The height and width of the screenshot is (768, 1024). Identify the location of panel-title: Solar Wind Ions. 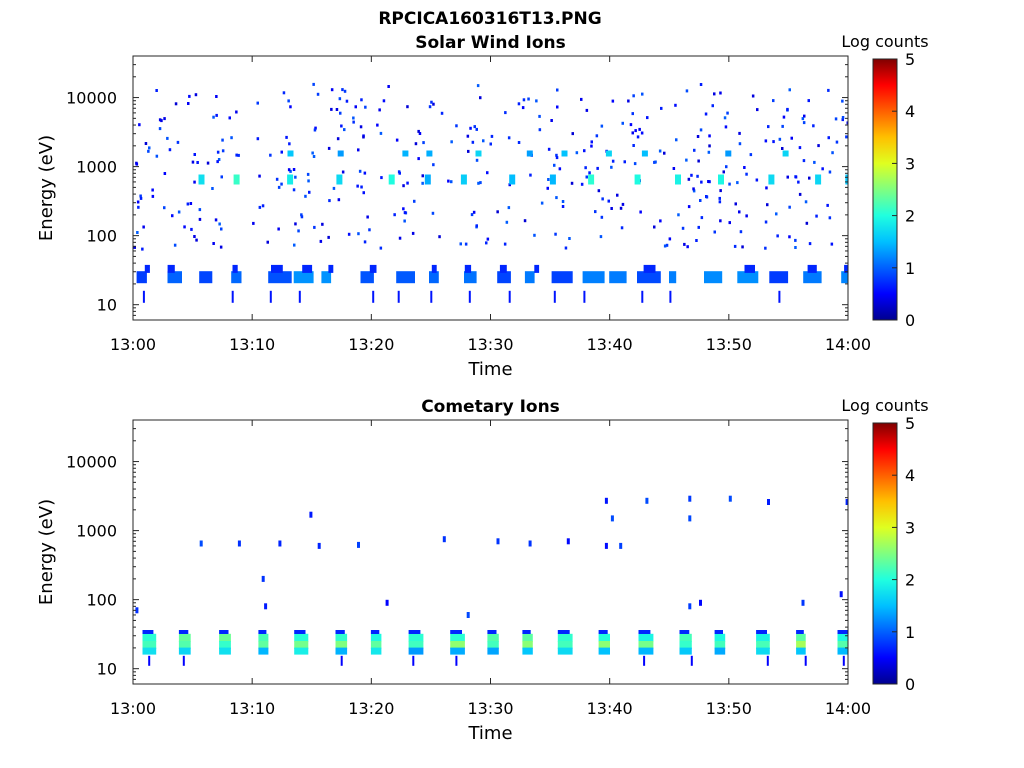
(490, 43).